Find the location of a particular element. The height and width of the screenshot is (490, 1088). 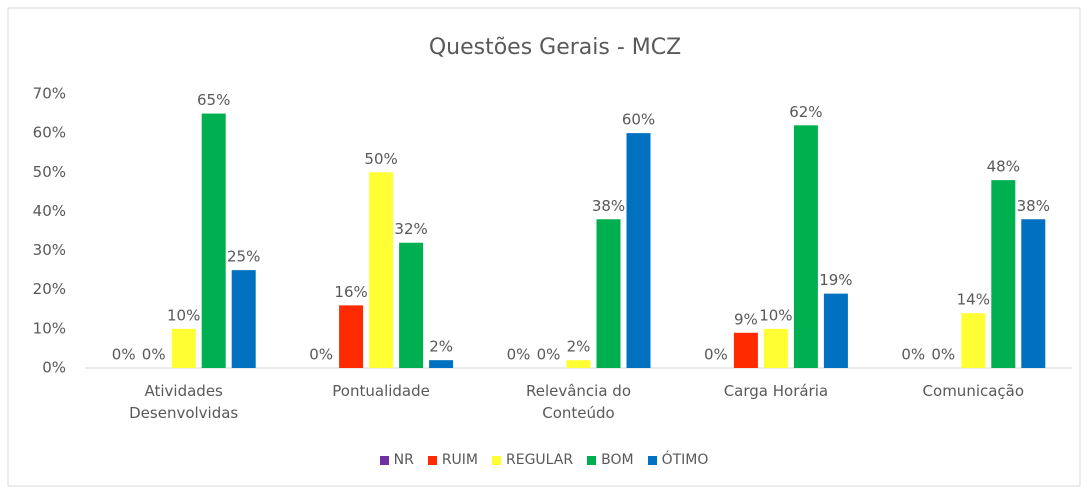

legend-item: ÓTIMO is located at coordinates (678, 460).